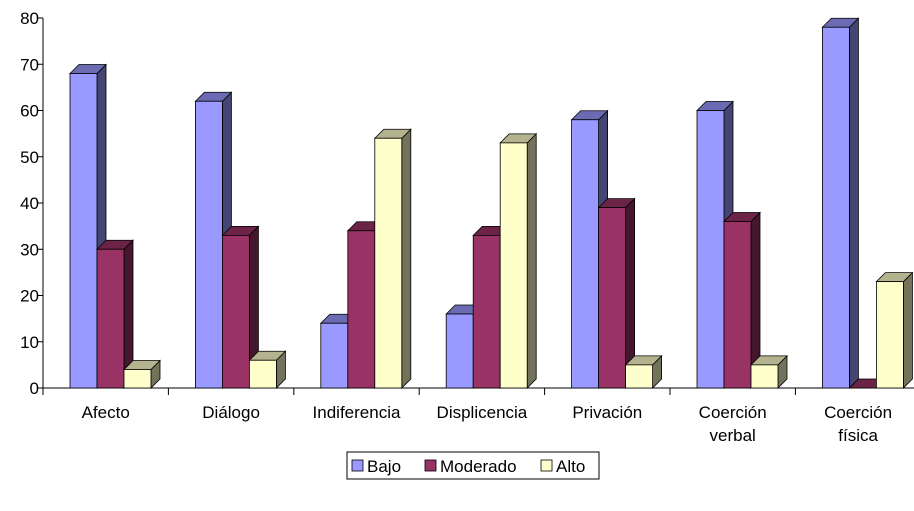 The image size is (914, 511). Describe the element at coordinates (29, 157) in the screenshot. I see `y-tick-label: 50` at that location.